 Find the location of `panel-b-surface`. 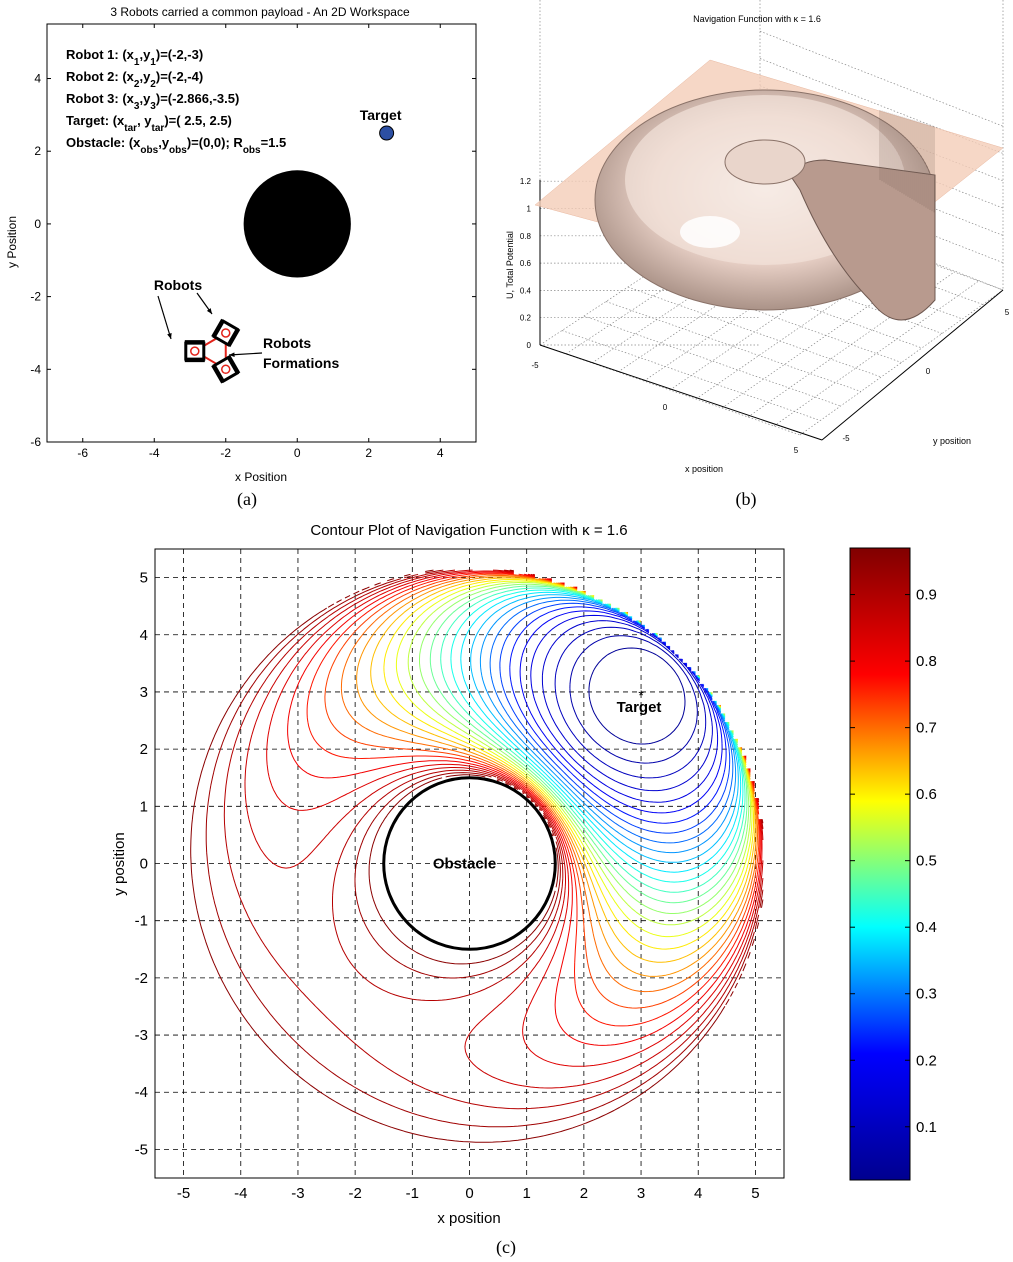

panel-b-surface is located at coordinates (769, 190).